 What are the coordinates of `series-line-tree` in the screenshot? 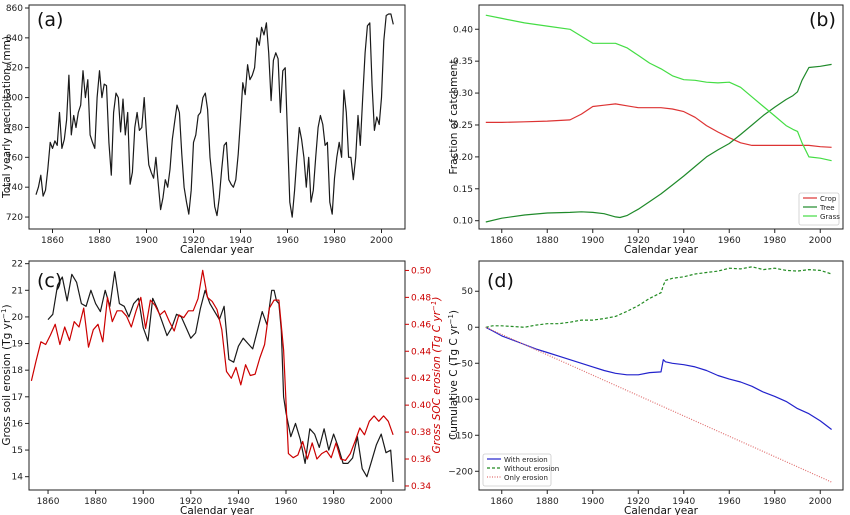 It's located at (658, 143).